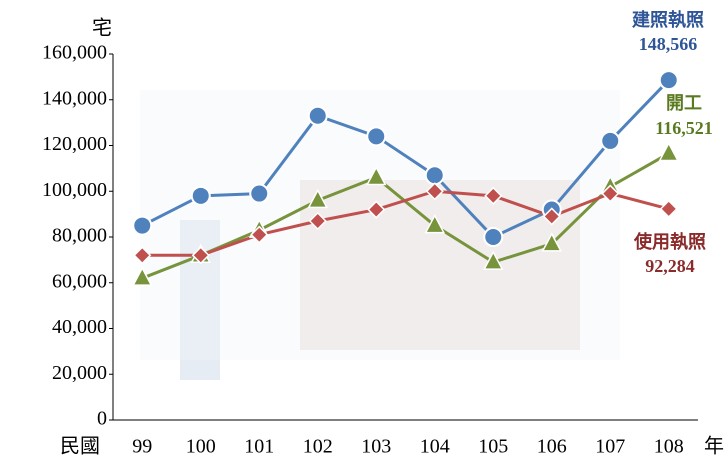 Image resolution: width=728 pixels, height=461 pixels. I want to click on x-tick-label: 99, so click(142, 447).